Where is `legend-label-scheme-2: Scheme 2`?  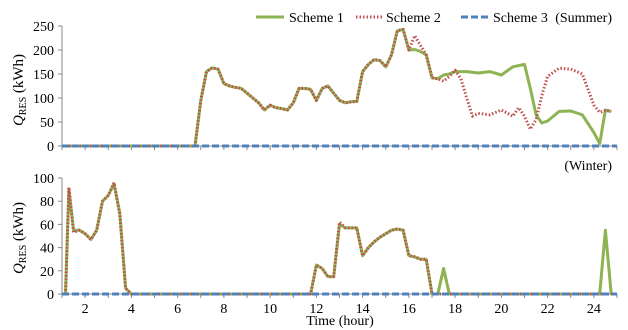
legend-label-scheme-2: Scheme 2 is located at coordinates (413, 18).